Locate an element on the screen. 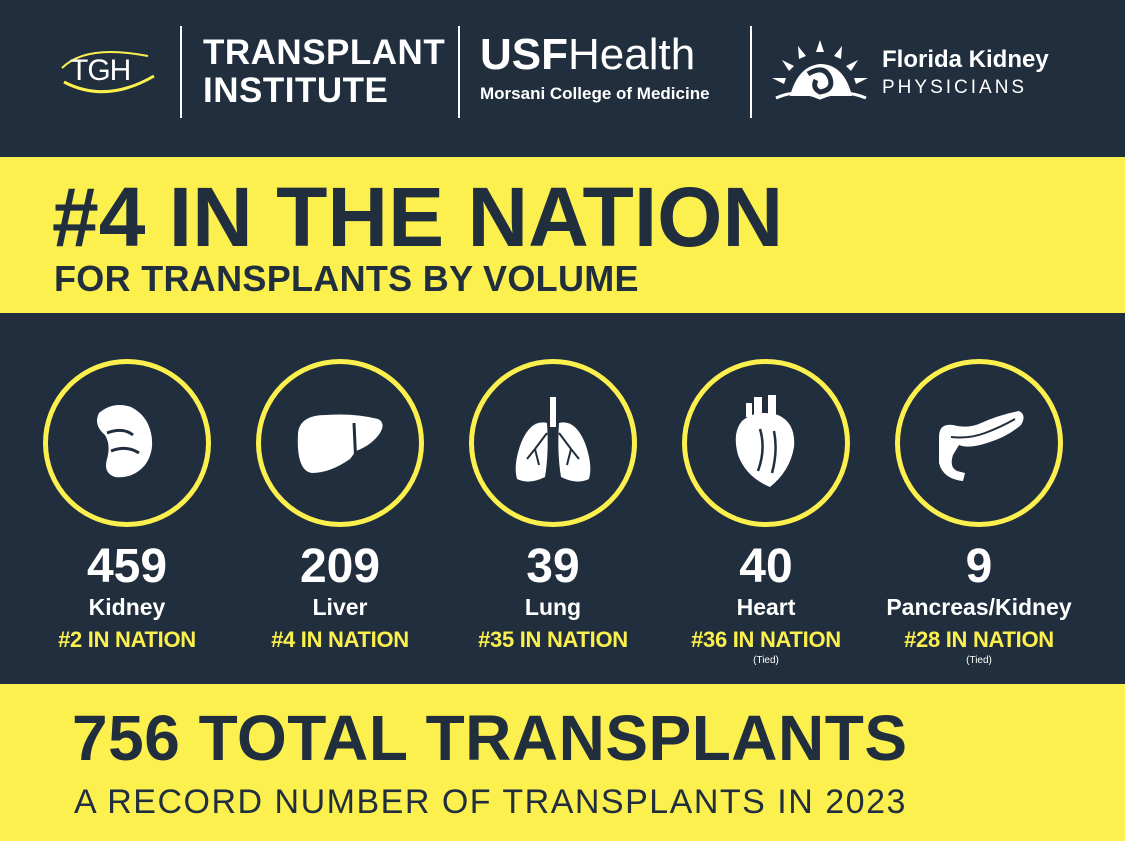 The width and height of the screenshot is (1125, 841). lung-icon is located at coordinates (553, 439).